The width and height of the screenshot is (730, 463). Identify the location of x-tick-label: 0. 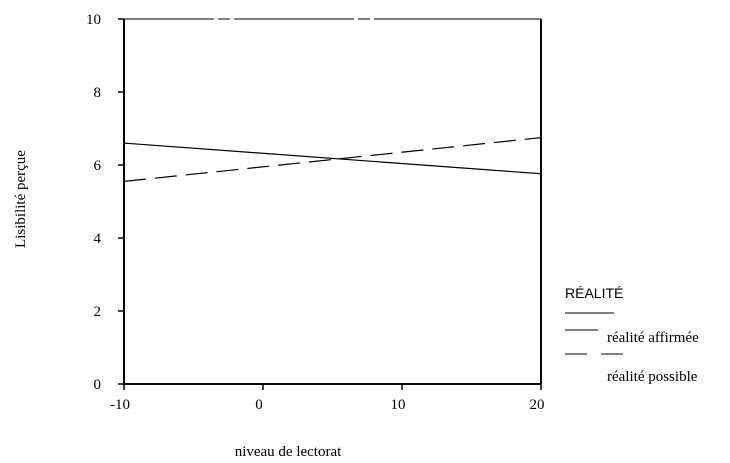
(259, 405).